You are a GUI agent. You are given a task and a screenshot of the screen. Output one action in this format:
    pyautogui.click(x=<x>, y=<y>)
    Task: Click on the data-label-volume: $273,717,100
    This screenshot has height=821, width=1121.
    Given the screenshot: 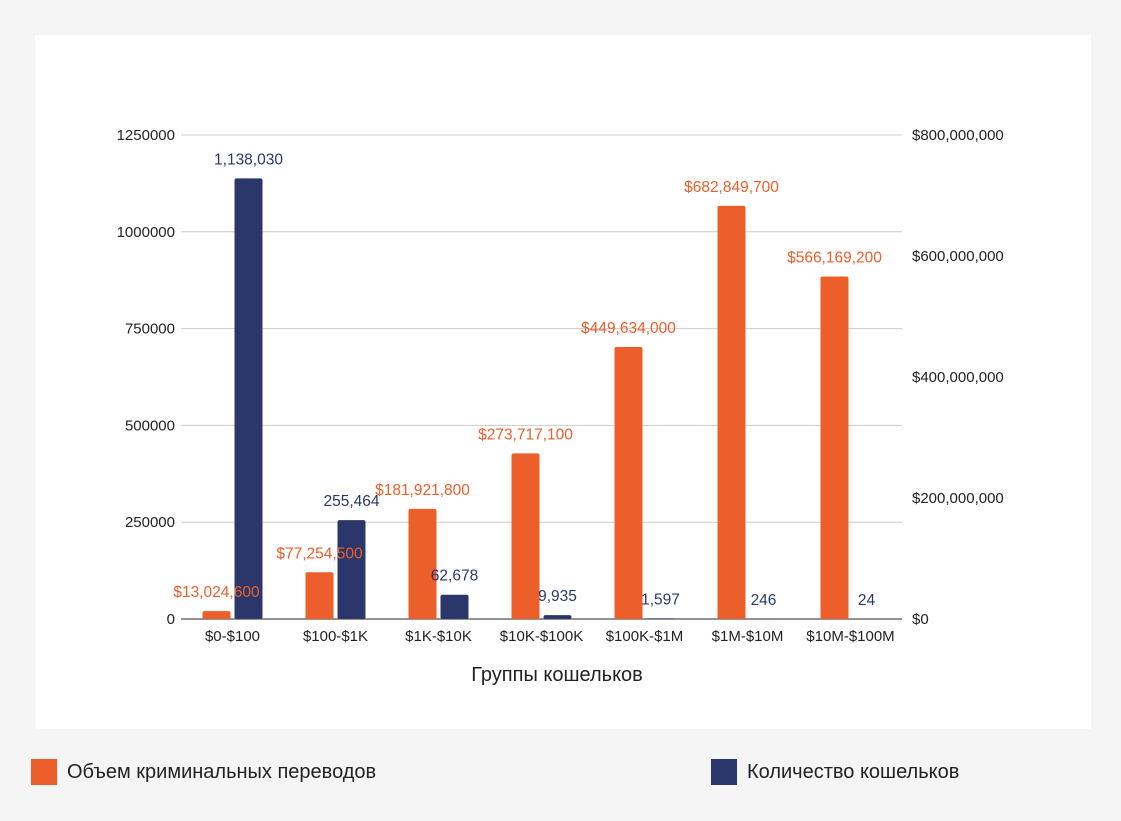 What is the action you would take?
    pyautogui.click(x=525, y=434)
    